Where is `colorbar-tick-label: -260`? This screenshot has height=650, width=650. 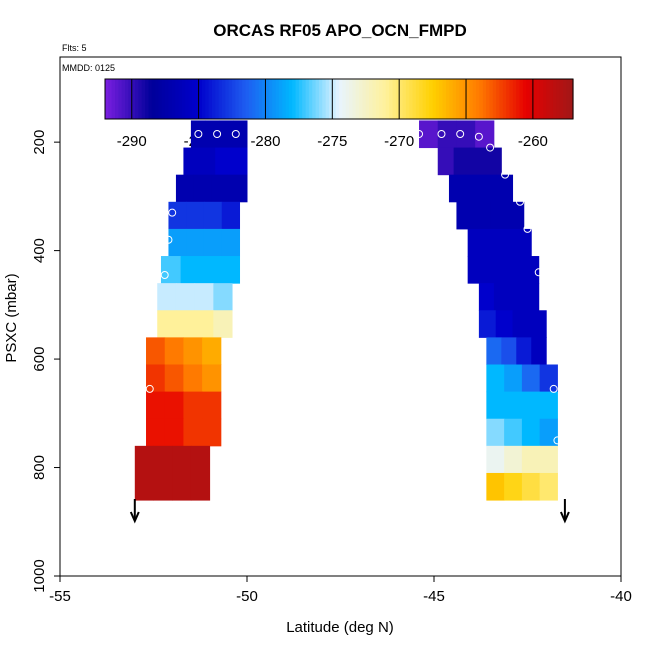 colorbar-tick-label: -260 is located at coordinates (533, 141).